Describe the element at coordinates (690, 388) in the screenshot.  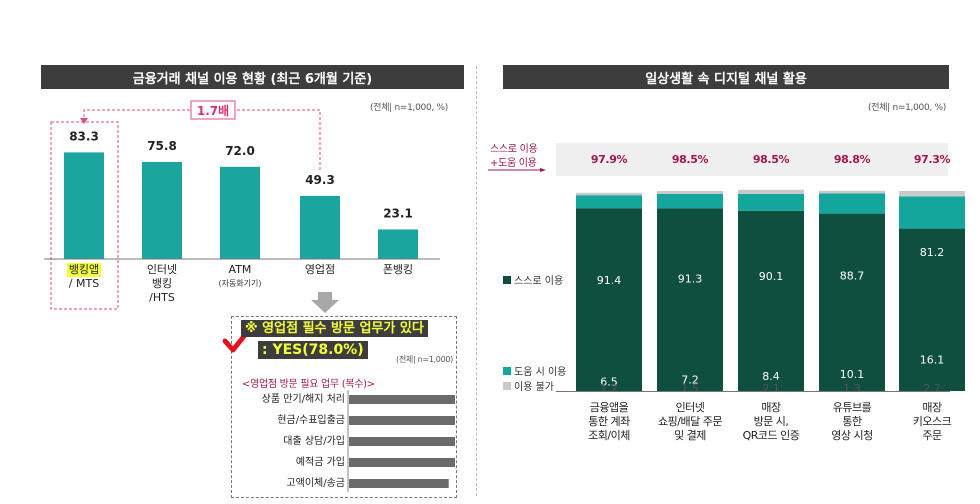
I see `segment-label-none: 1.5` at that location.